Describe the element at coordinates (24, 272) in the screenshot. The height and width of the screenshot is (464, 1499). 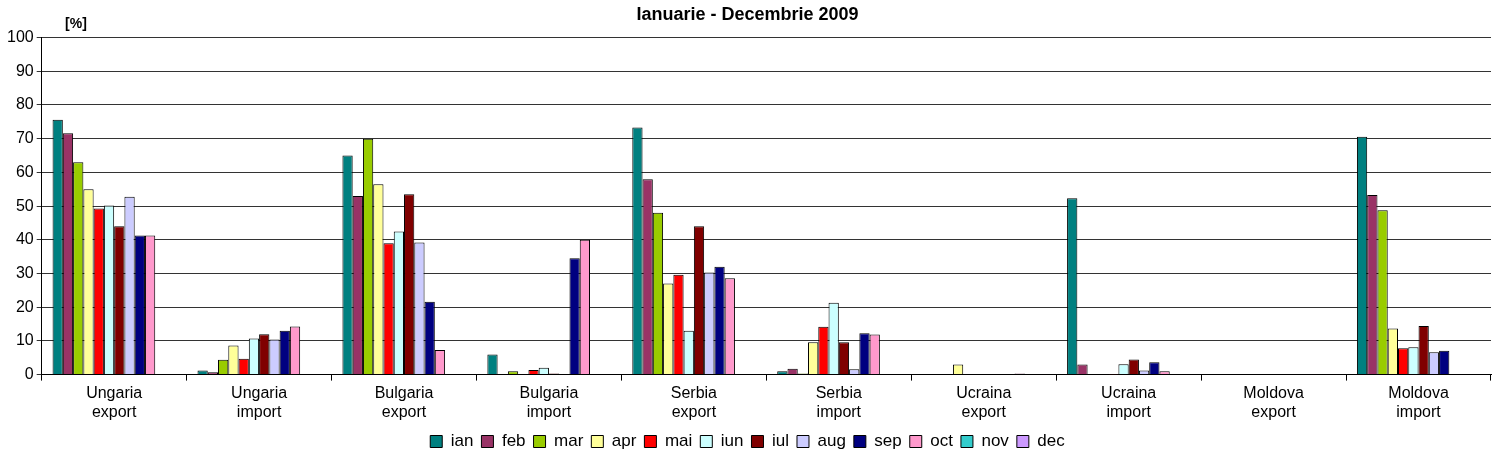
I see `y-tick-label: 30` at that location.